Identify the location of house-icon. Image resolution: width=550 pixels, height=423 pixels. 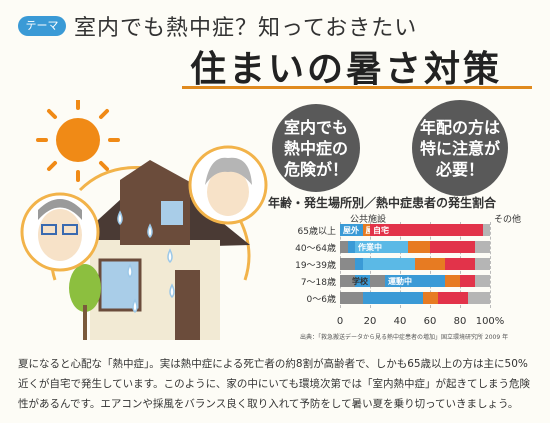
(157, 250).